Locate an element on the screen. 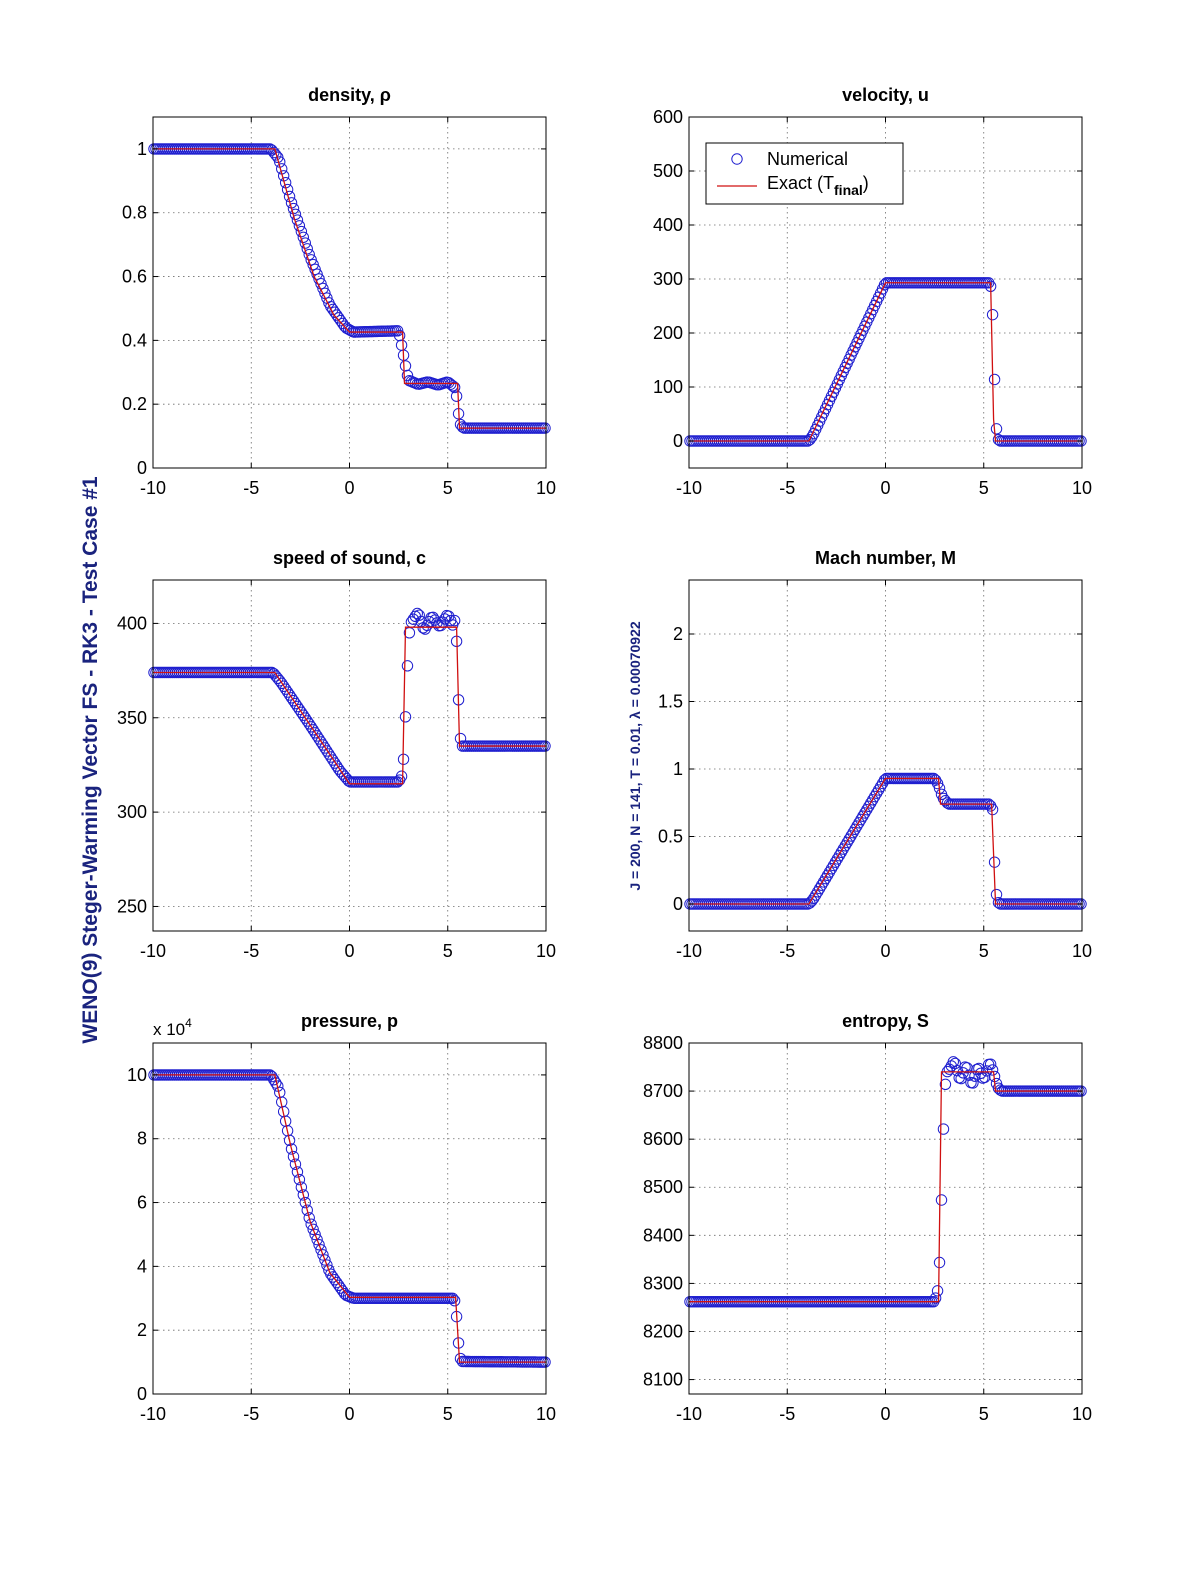  legend-box is located at coordinates (804, 173).